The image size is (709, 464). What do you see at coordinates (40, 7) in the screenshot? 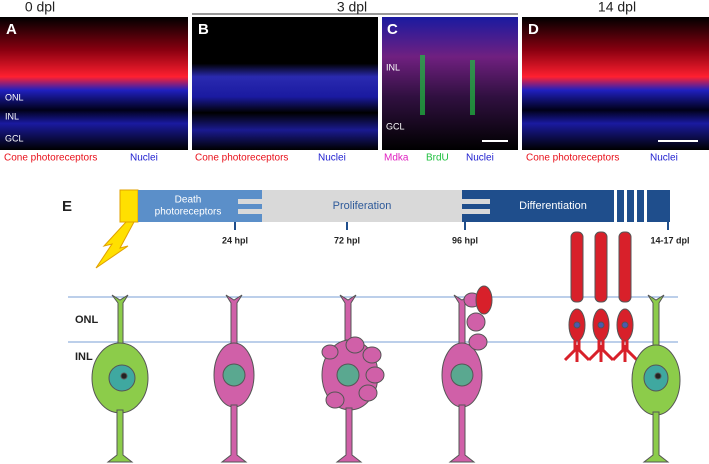
I see `time-header: 0 dpl` at bounding box center [40, 7].